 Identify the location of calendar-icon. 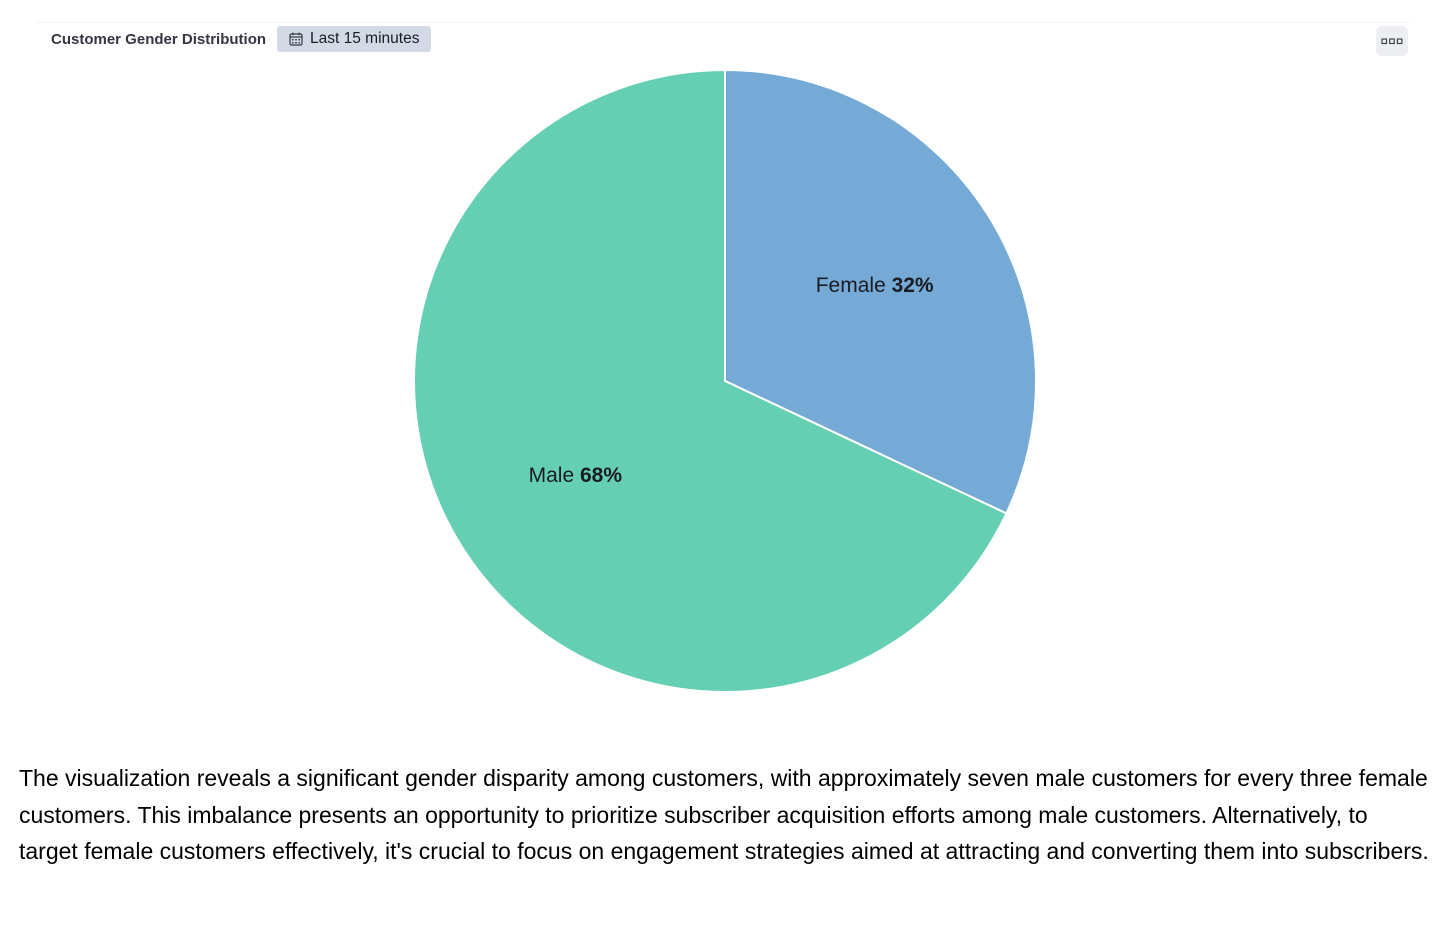
(296, 39).